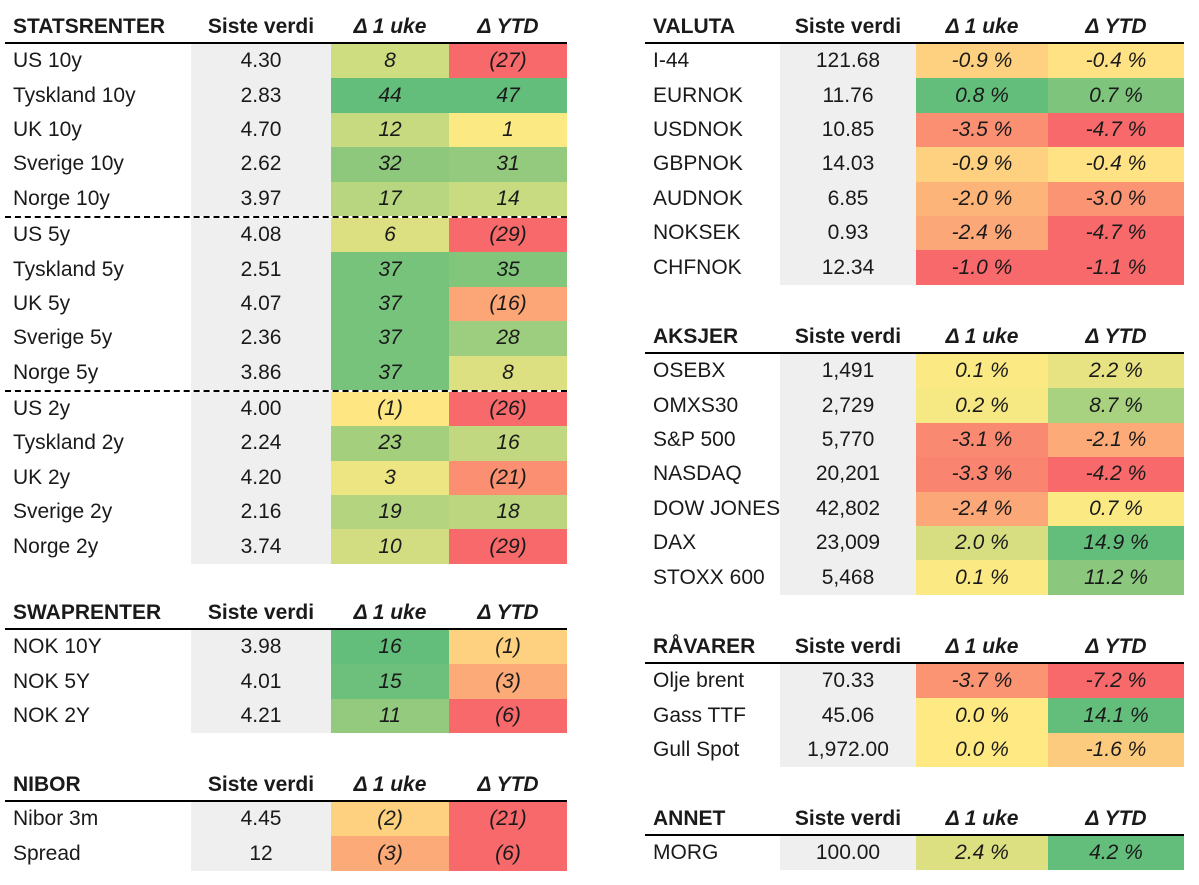 The image size is (1199, 885). Describe the element at coordinates (671, 61) in the screenshot. I see `row-name: I-44` at that location.